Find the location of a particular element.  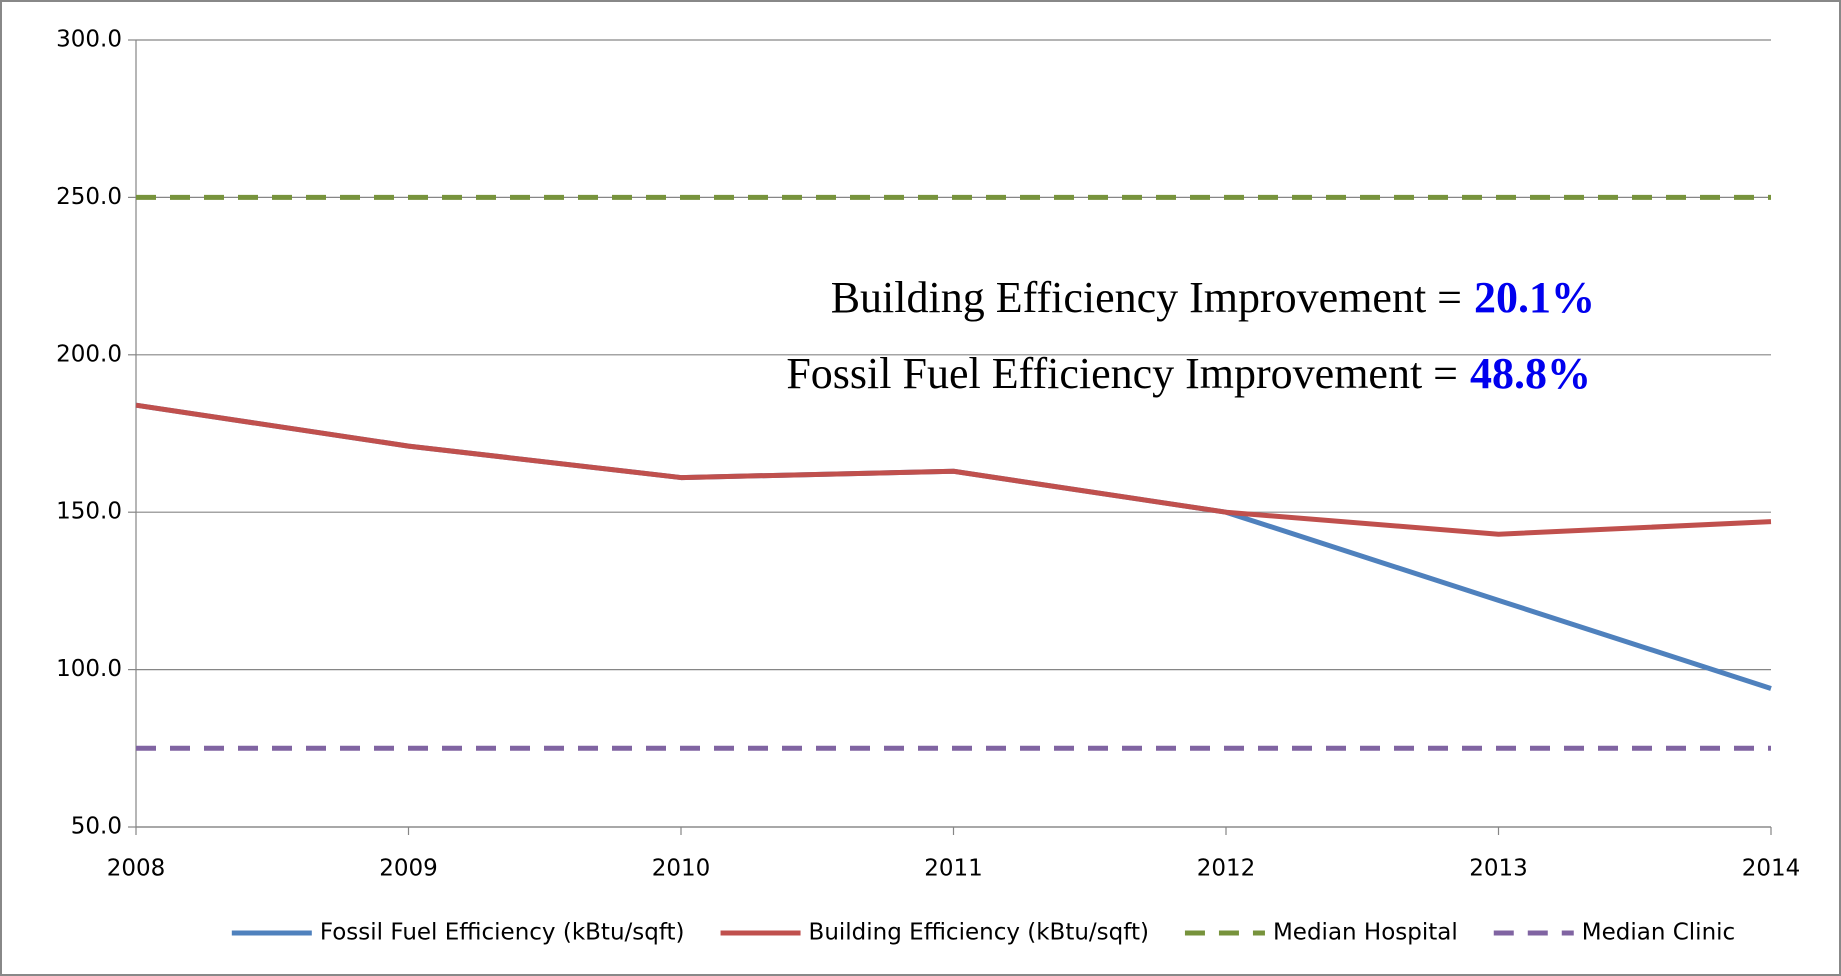

annotation-value: 20.1% is located at coordinates (1534, 297).